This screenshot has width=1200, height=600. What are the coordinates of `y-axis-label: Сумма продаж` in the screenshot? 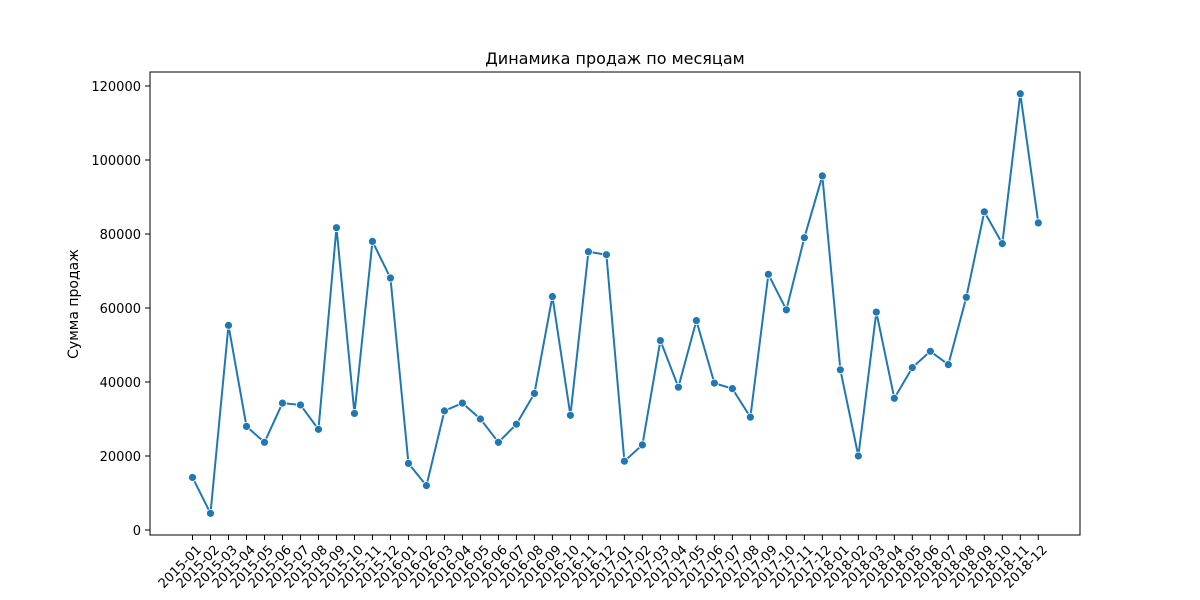 It's located at (74, 304).